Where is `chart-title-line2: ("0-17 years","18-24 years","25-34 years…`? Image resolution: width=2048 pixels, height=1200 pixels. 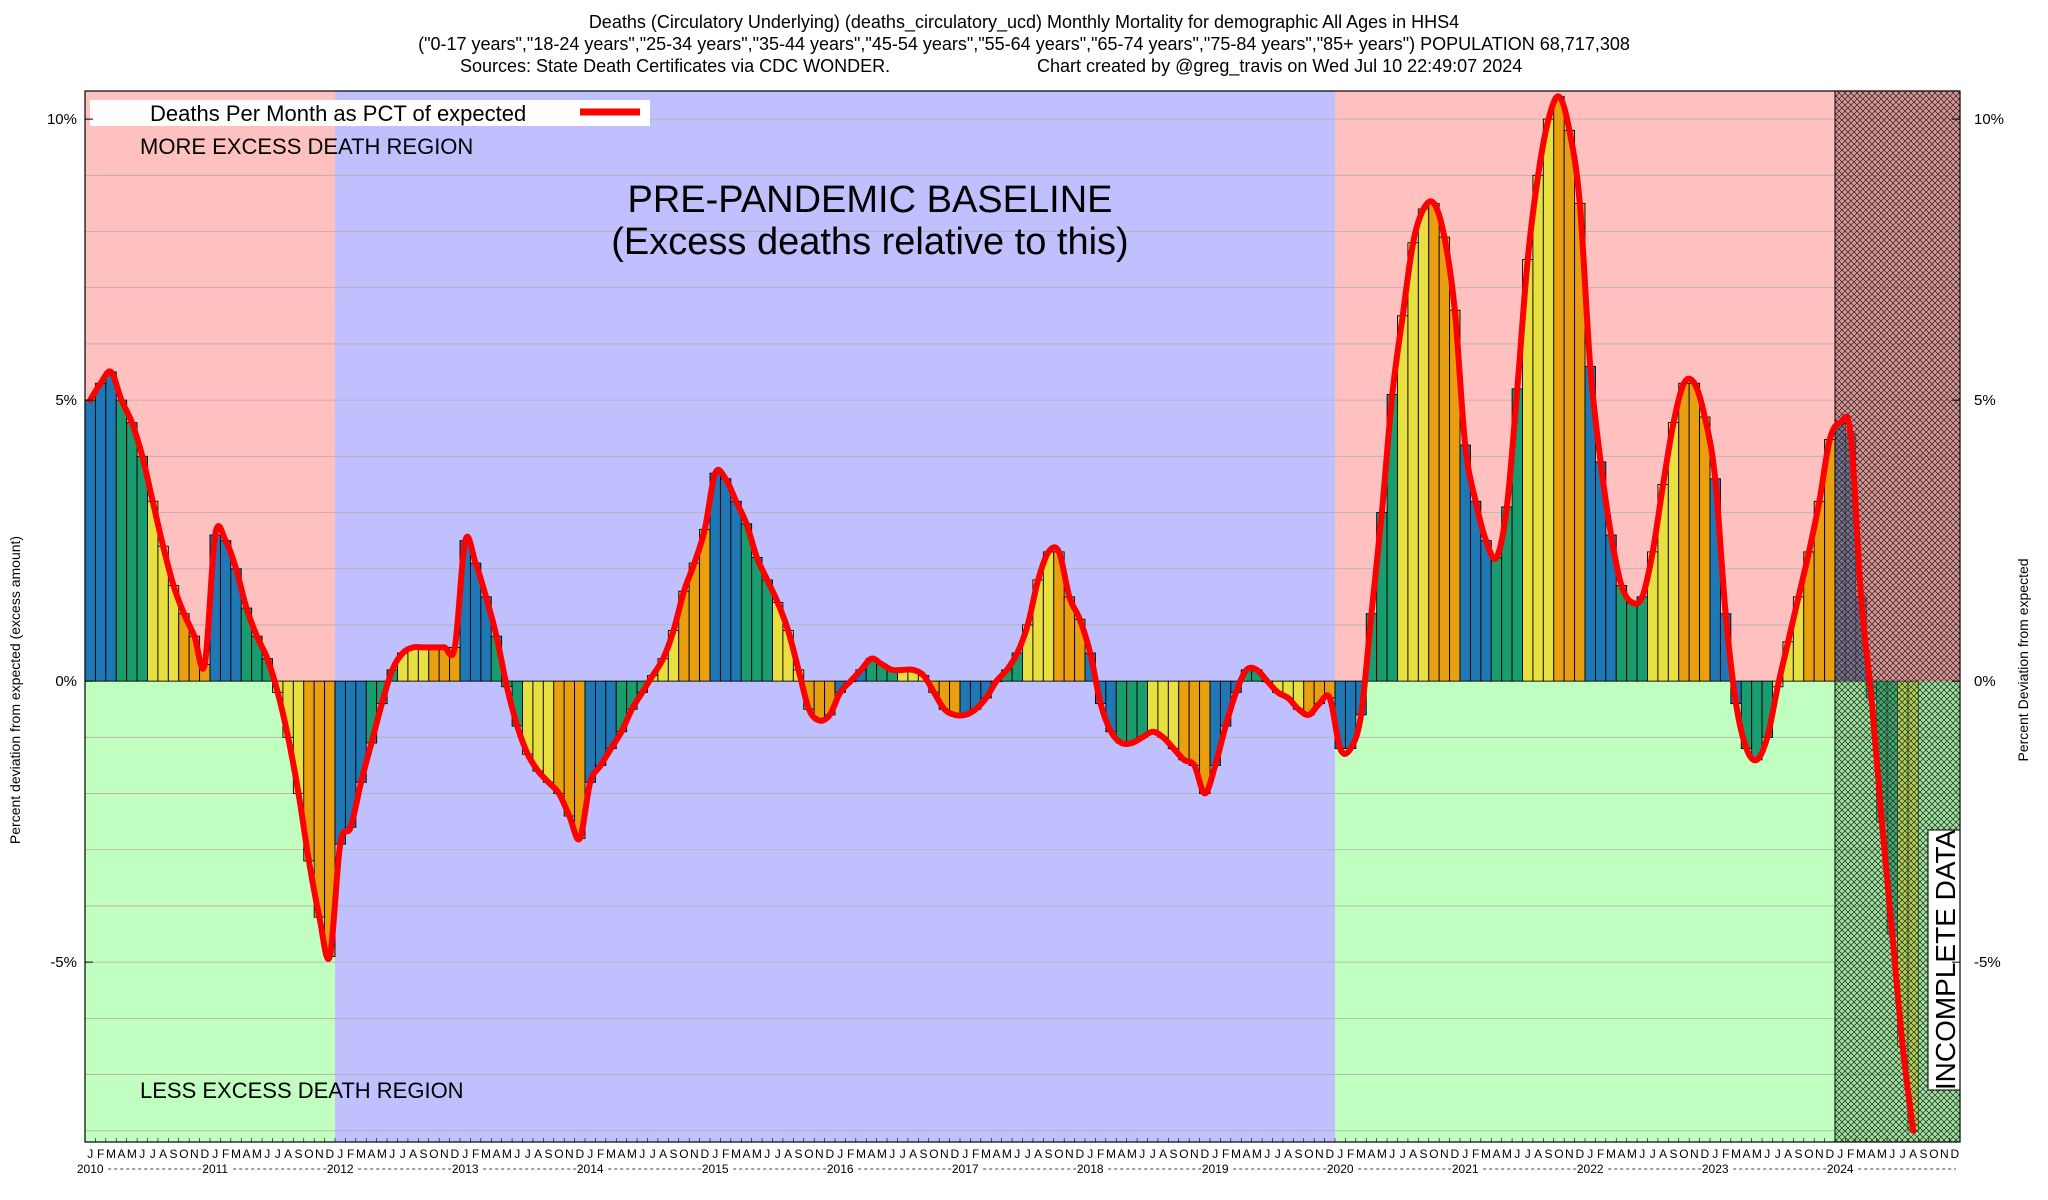 chart-title-line2: ("0-17 years","18-24 years","25-34 years… is located at coordinates (1024, 44).